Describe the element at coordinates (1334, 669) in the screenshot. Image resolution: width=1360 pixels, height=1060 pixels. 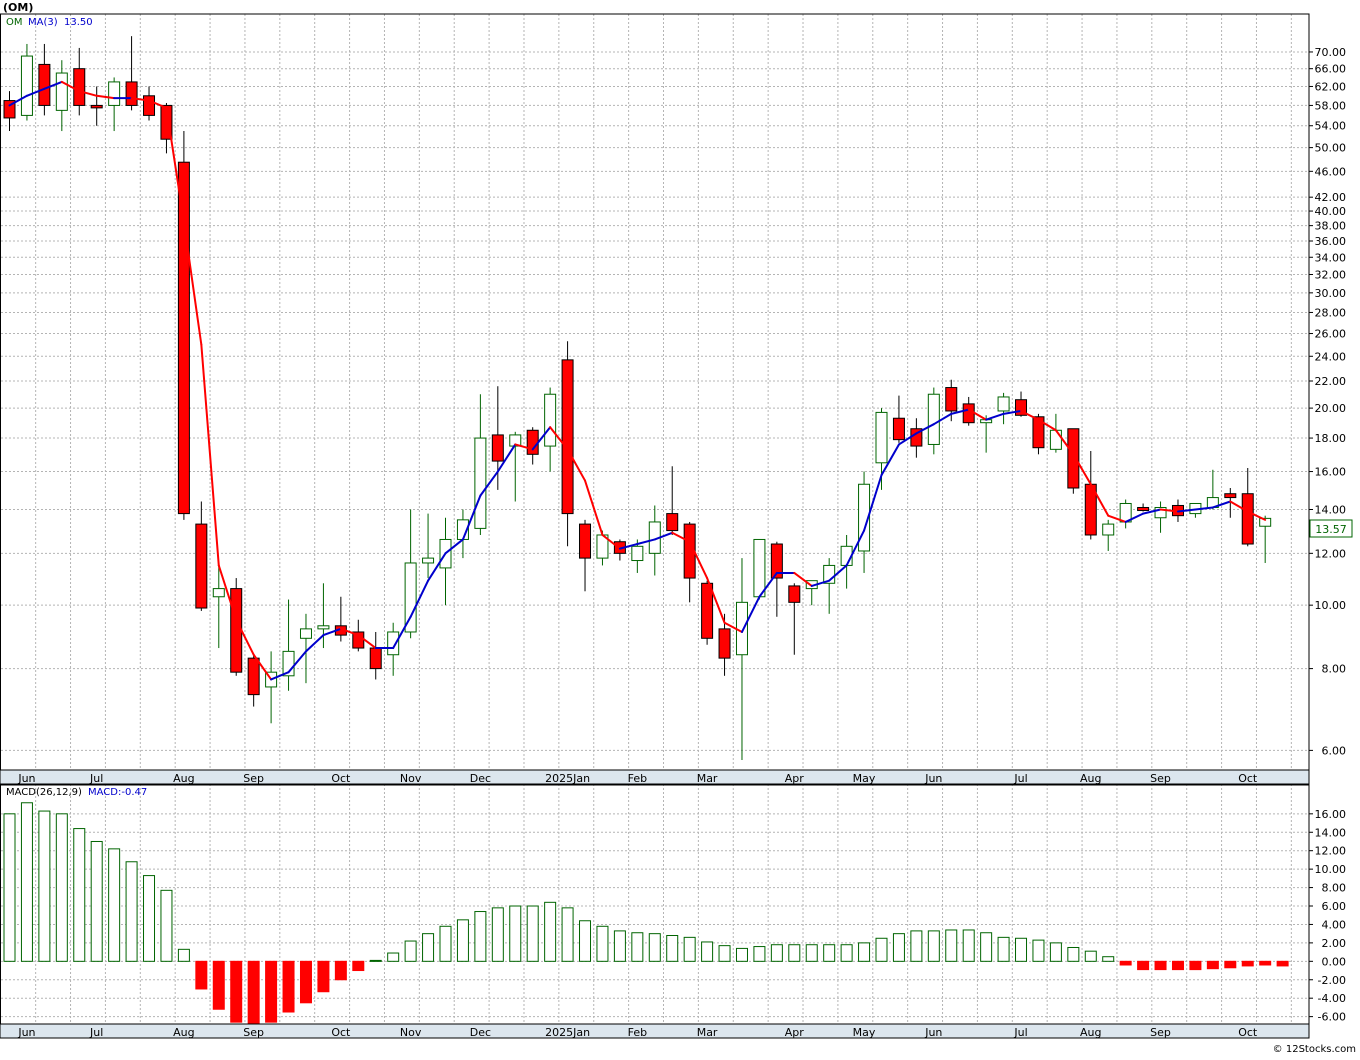
I see `price-tick-label: 8.00` at that location.